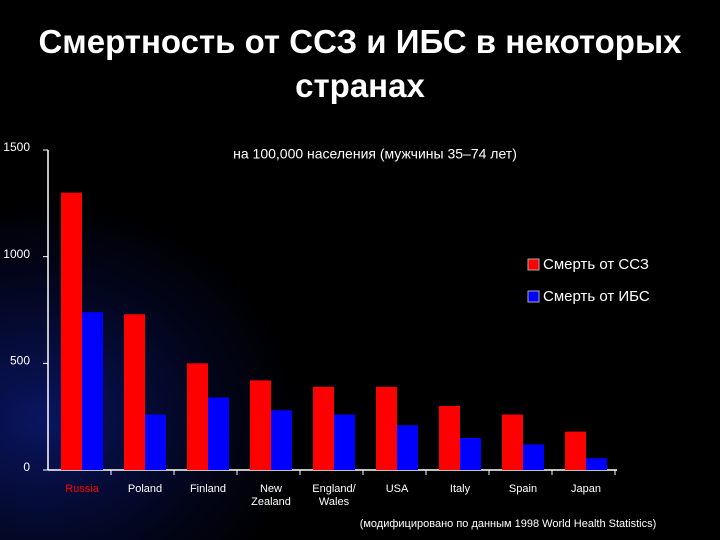  Describe the element at coordinates (523, 489) in the screenshot. I see `x-tick-label: Spain` at that location.